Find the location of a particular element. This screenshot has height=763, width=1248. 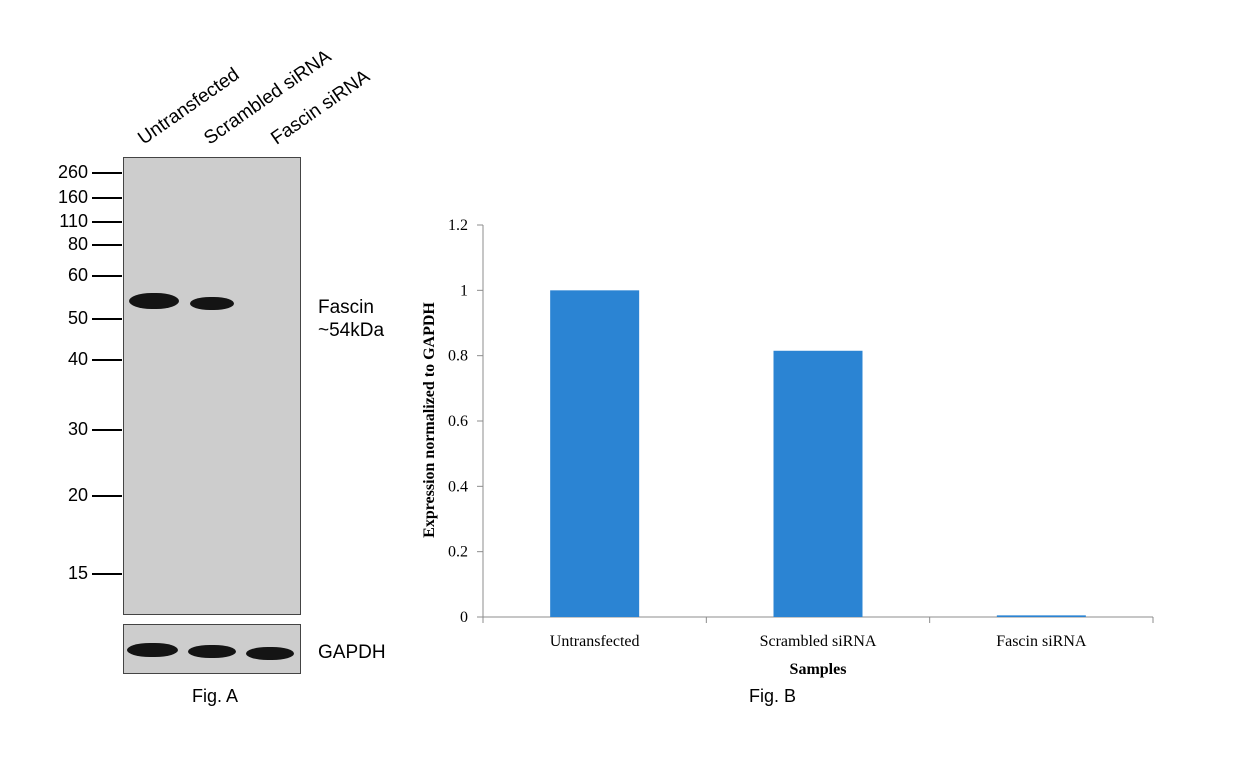

mw-marker-260: 260 is located at coordinates (72, 172).